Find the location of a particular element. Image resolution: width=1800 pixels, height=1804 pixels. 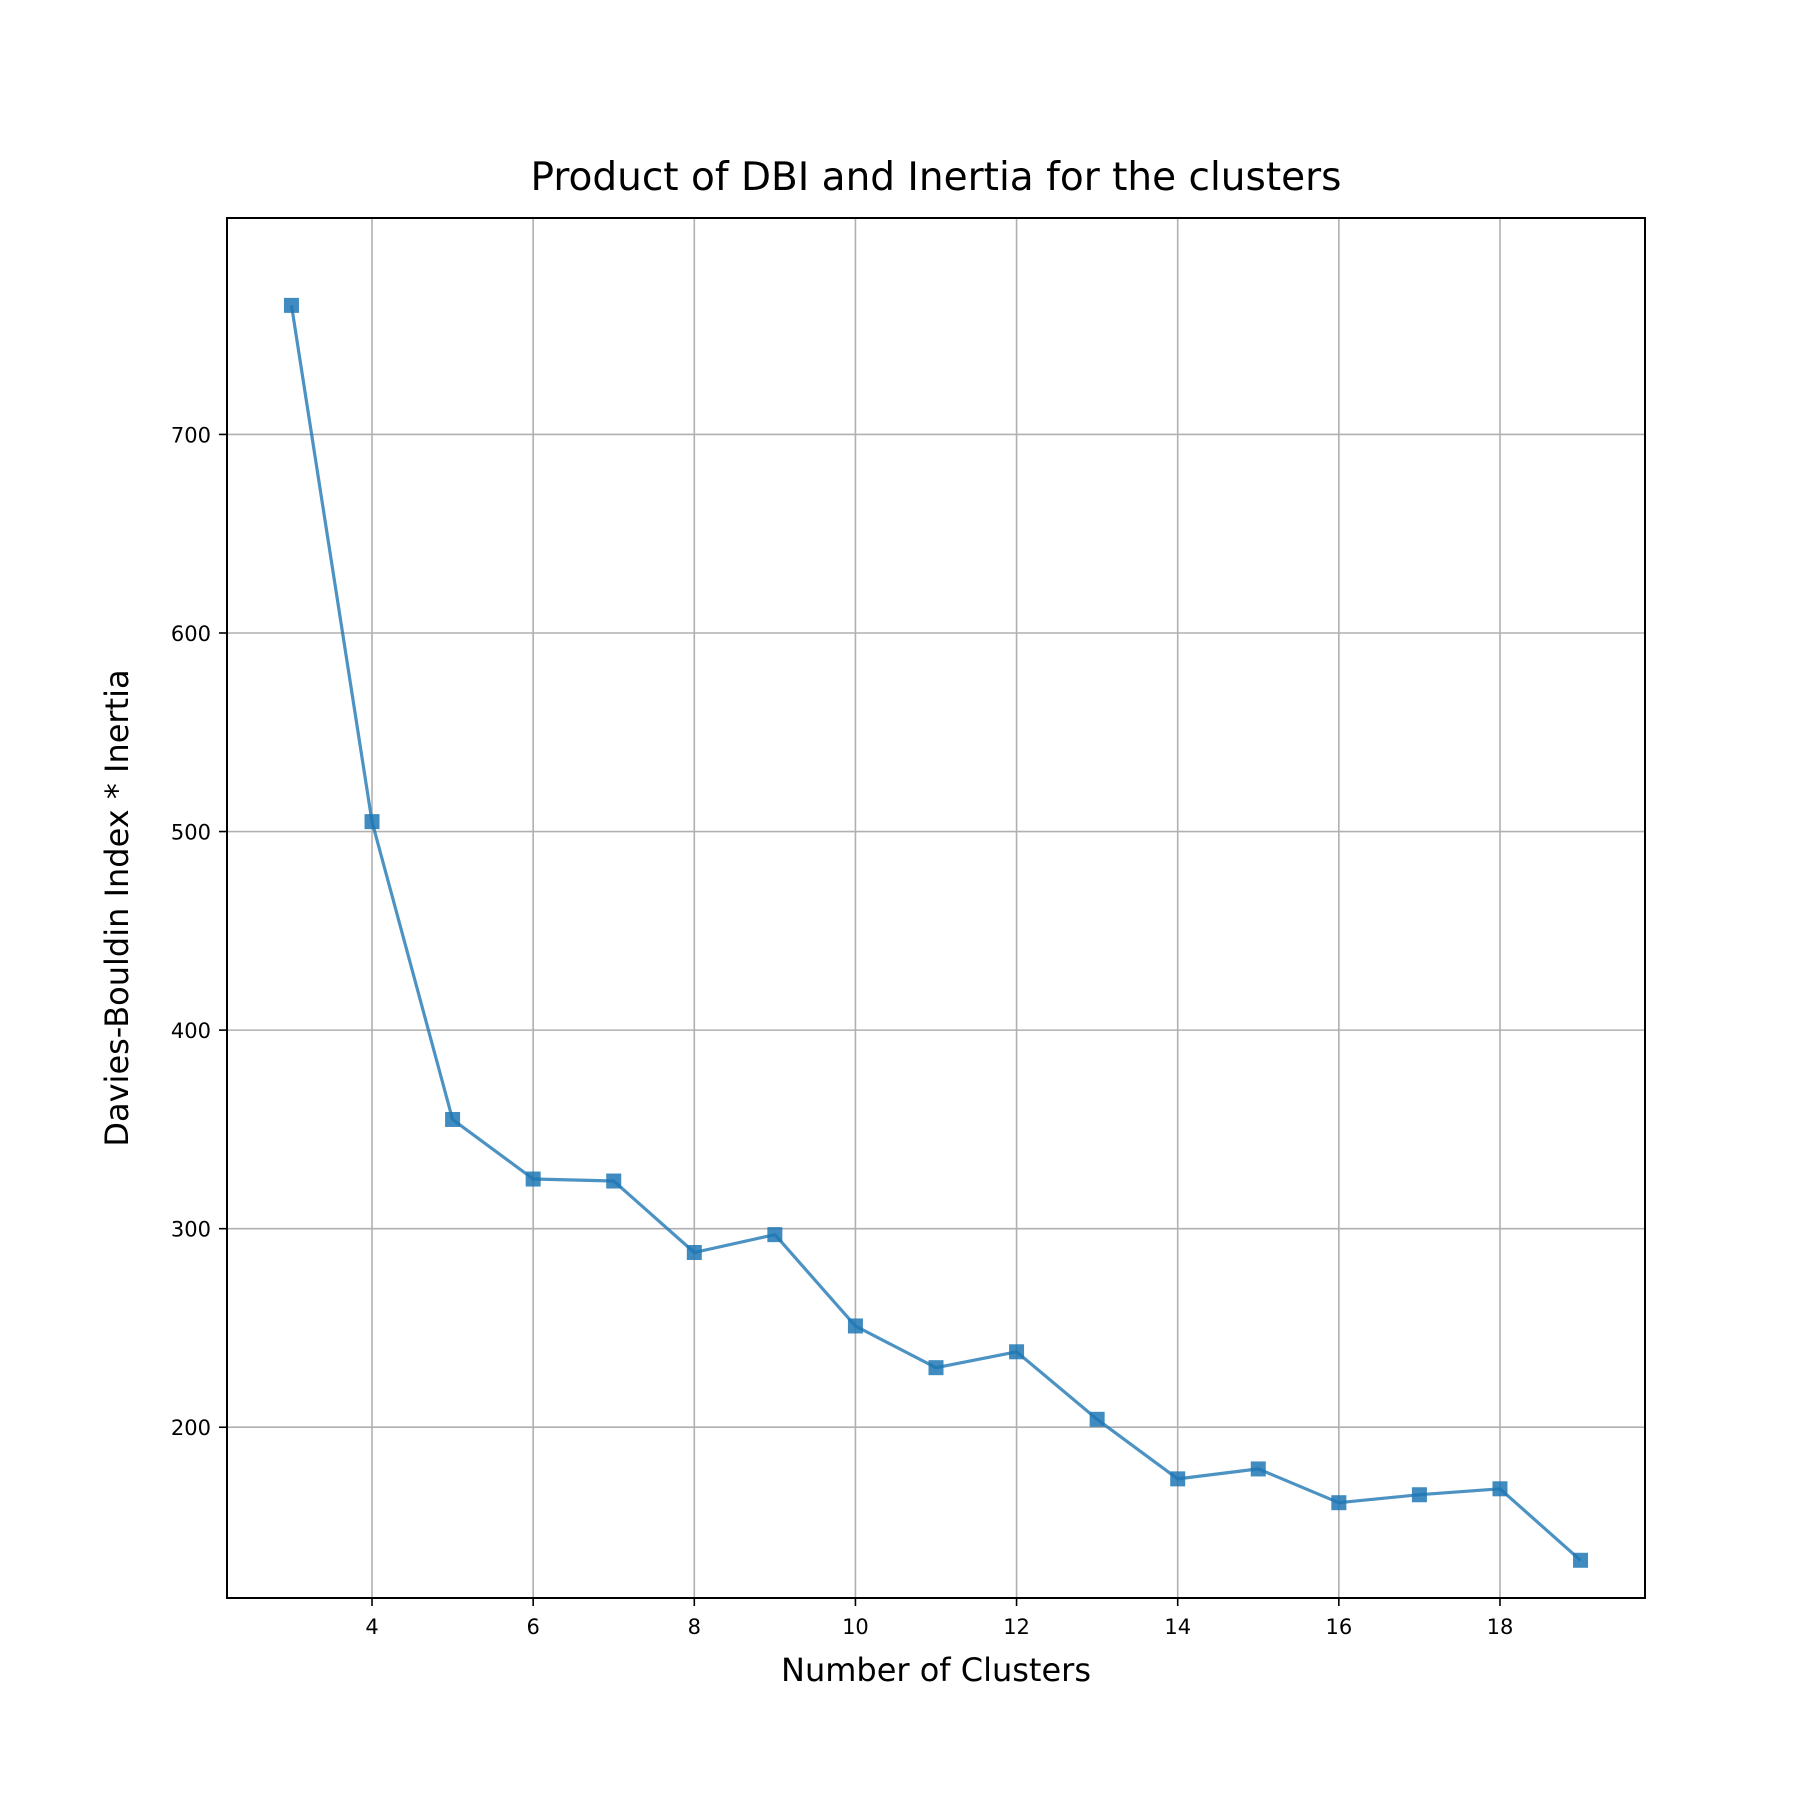

y-tick-label: 400 is located at coordinates (191, 1031).